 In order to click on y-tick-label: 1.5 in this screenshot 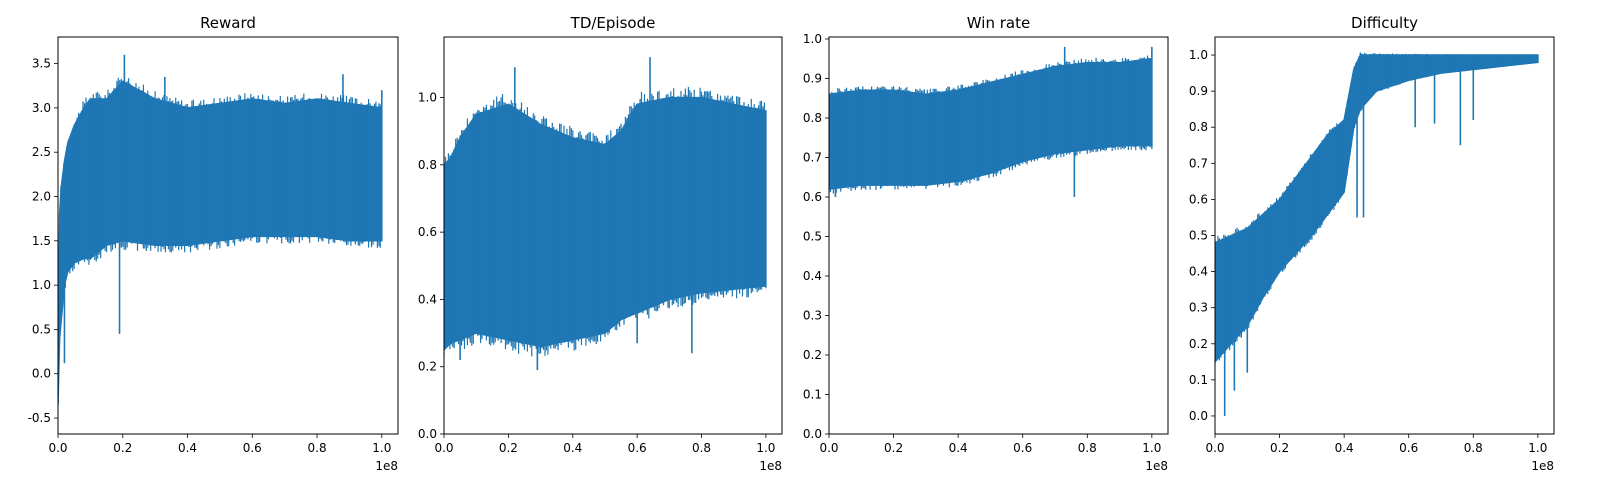, I will do `click(41, 241)`.